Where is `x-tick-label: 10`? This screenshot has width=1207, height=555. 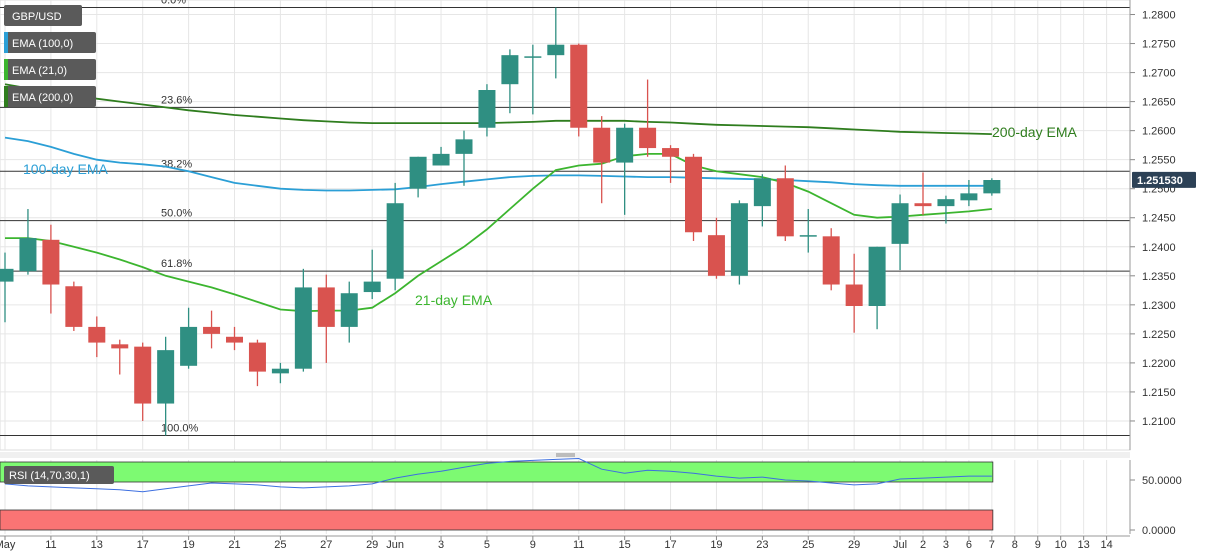 x-tick-label: 10 is located at coordinates (1061, 545).